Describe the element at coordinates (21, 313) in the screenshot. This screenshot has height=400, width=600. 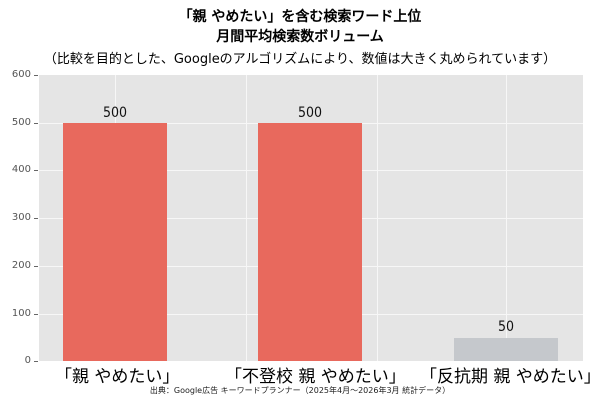
I see `y-tick-label: 100` at that location.